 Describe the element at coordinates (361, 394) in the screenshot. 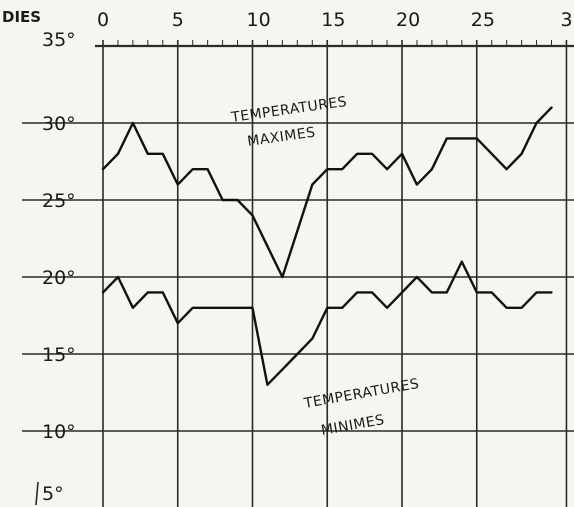

I see `annotation-min-line1: TEMPERATURES` at that location.